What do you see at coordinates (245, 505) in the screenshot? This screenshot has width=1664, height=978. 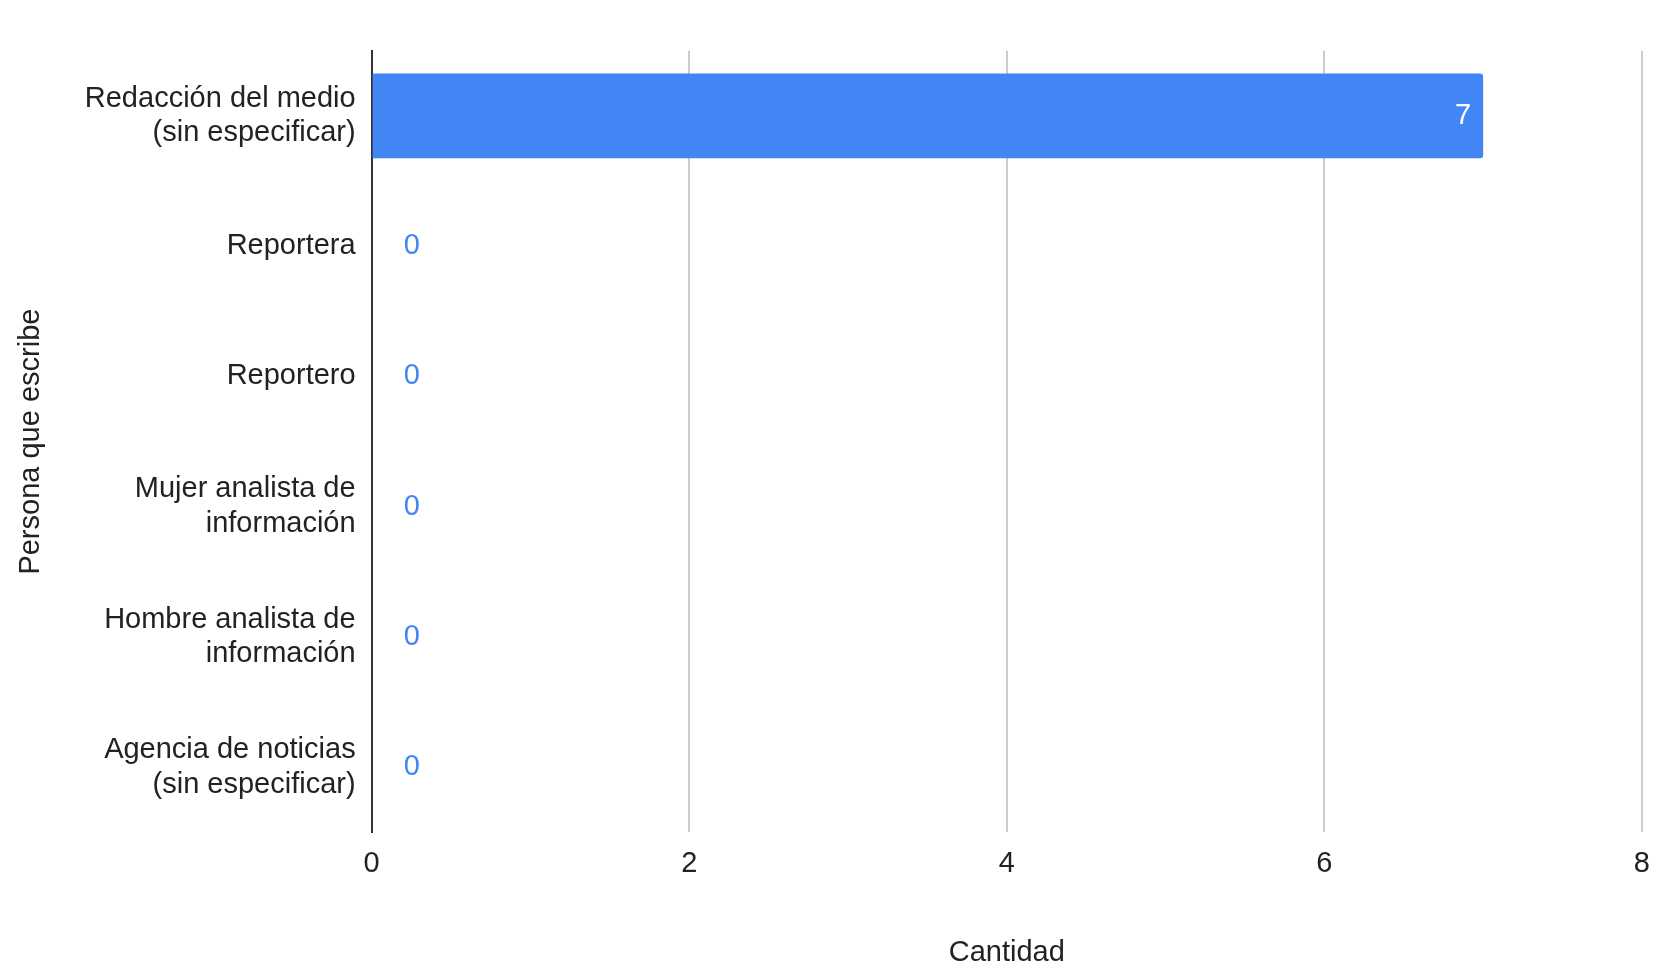 I see `y-tick-label: Mujer analista de información` at bounding box center [245, 505].